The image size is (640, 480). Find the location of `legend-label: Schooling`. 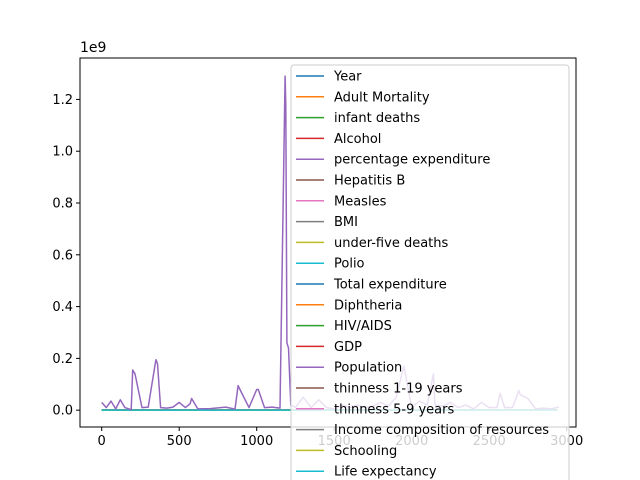

legend-label: Schooling is located at coordinates (365, 451).